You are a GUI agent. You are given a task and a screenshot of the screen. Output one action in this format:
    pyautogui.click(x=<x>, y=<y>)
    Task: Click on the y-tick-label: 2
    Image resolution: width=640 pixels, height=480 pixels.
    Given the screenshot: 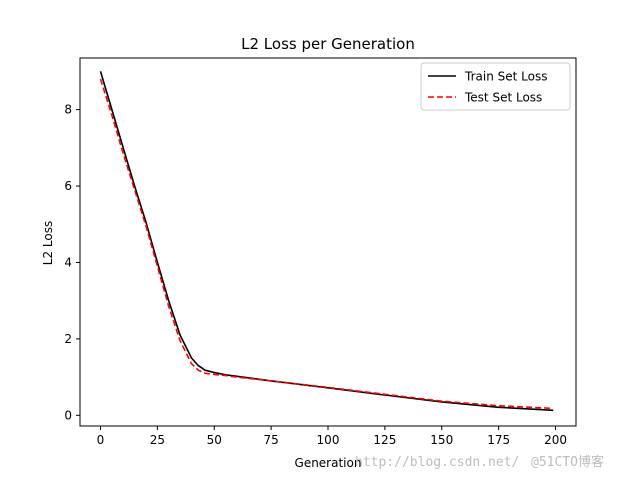 What is the action you would take?
    pyautogui.click(x=68, y=339)
    